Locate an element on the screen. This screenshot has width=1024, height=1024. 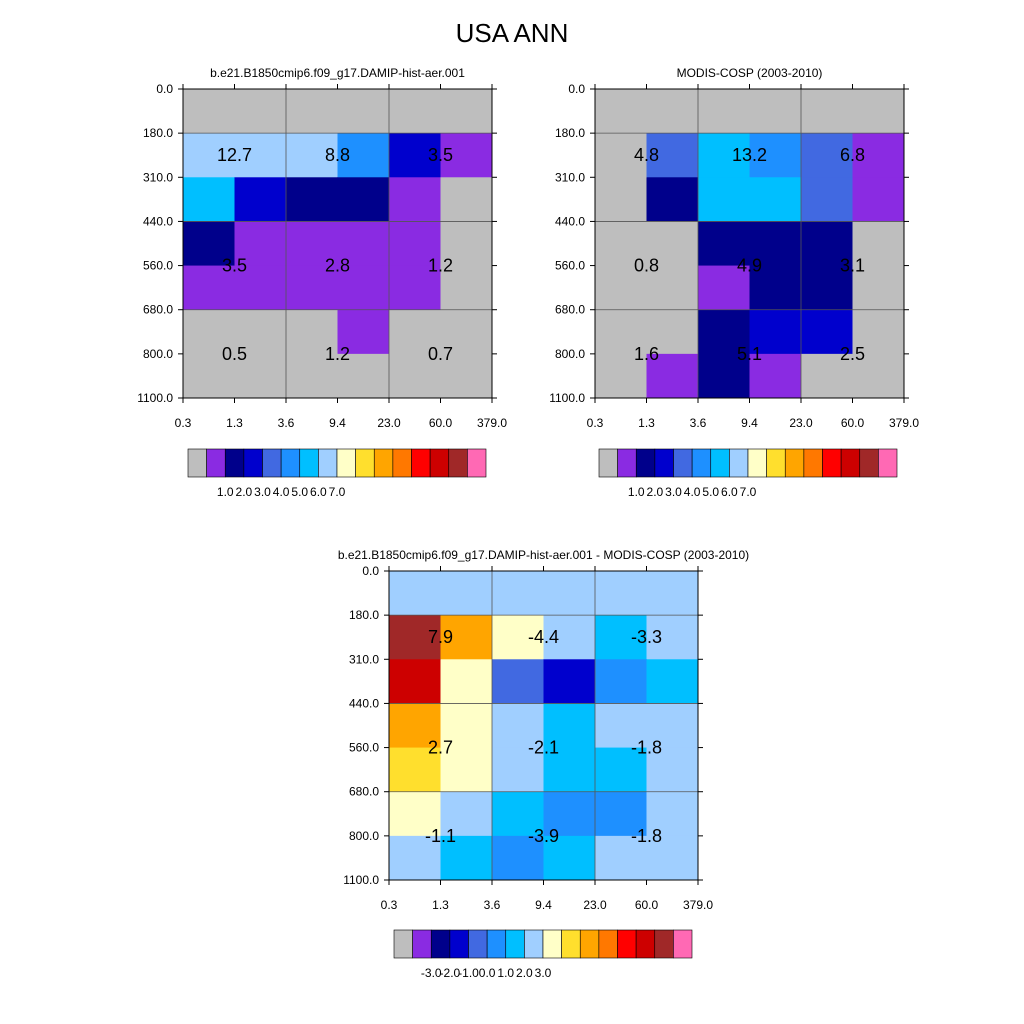
value-label: -3.3 is located at coordinates (646, 637).